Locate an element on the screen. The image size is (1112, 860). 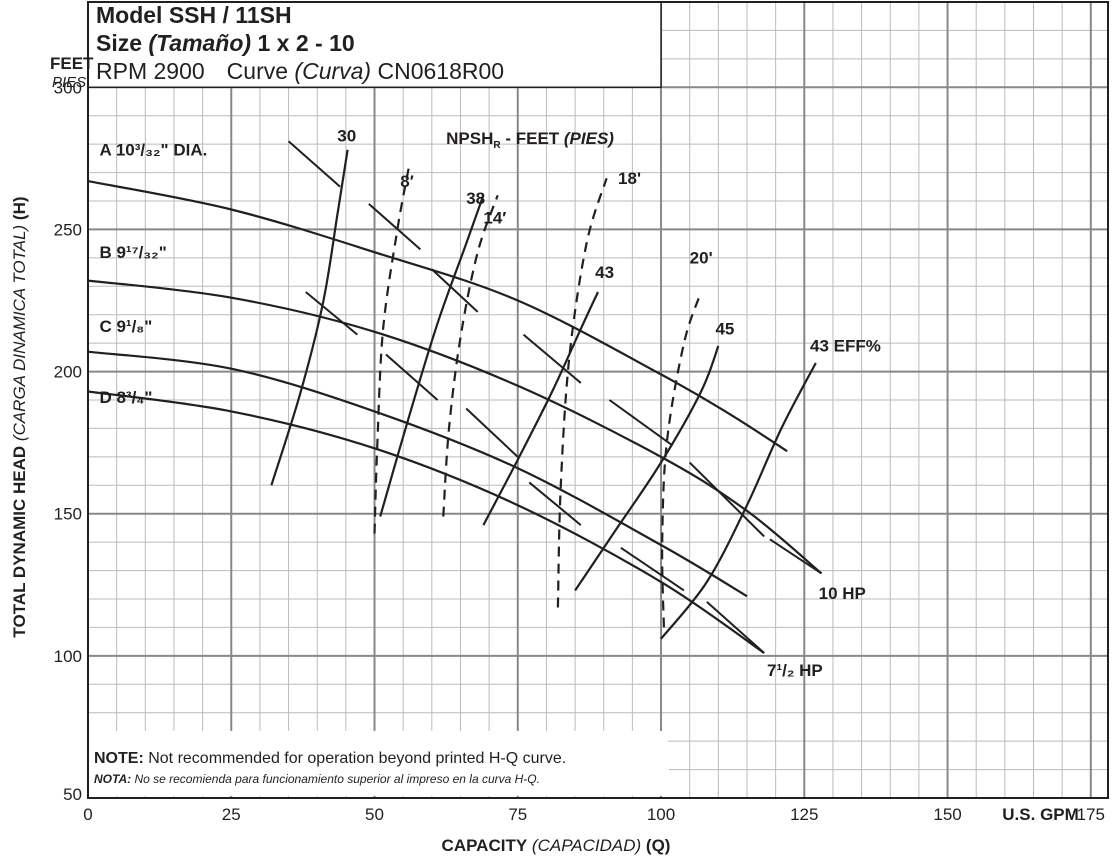
x-tick-label: 150 is located at coordinates (947, 814).